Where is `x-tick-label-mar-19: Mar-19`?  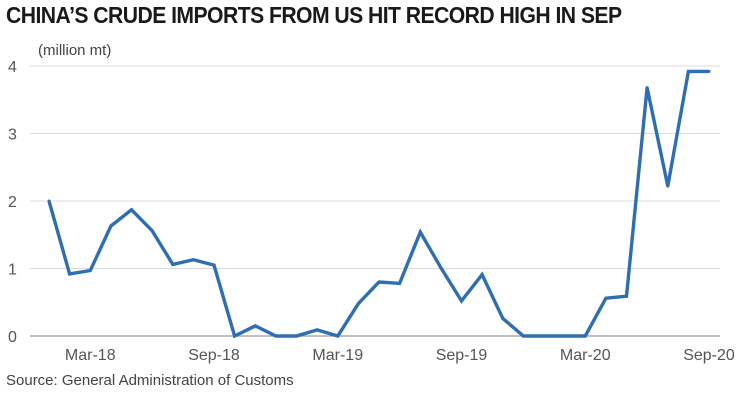 x-tick-label-mar-19: Mar-19 is located at coordinates (337, 355).